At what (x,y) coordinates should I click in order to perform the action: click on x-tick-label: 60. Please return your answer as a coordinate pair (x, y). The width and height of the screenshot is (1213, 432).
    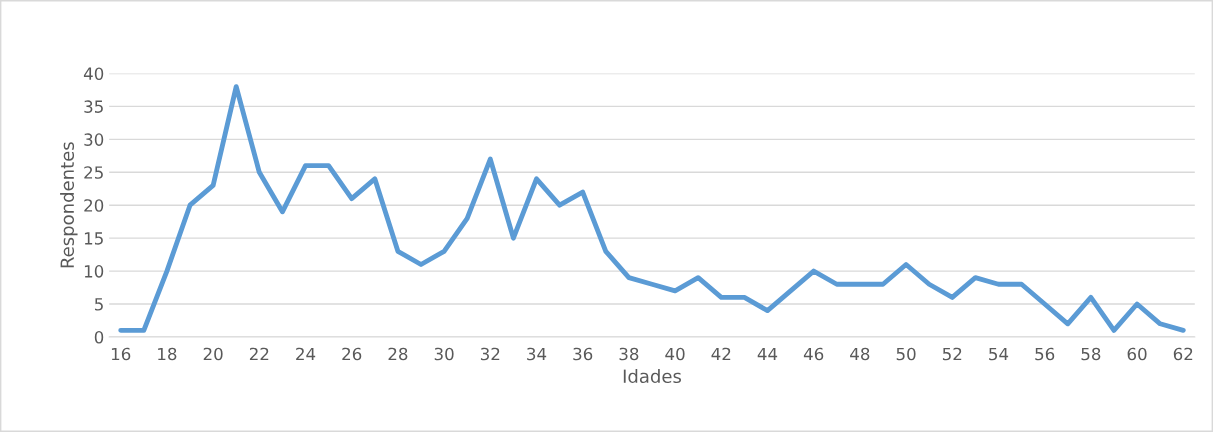
    Looking at the image, I should click on (1137, 354).